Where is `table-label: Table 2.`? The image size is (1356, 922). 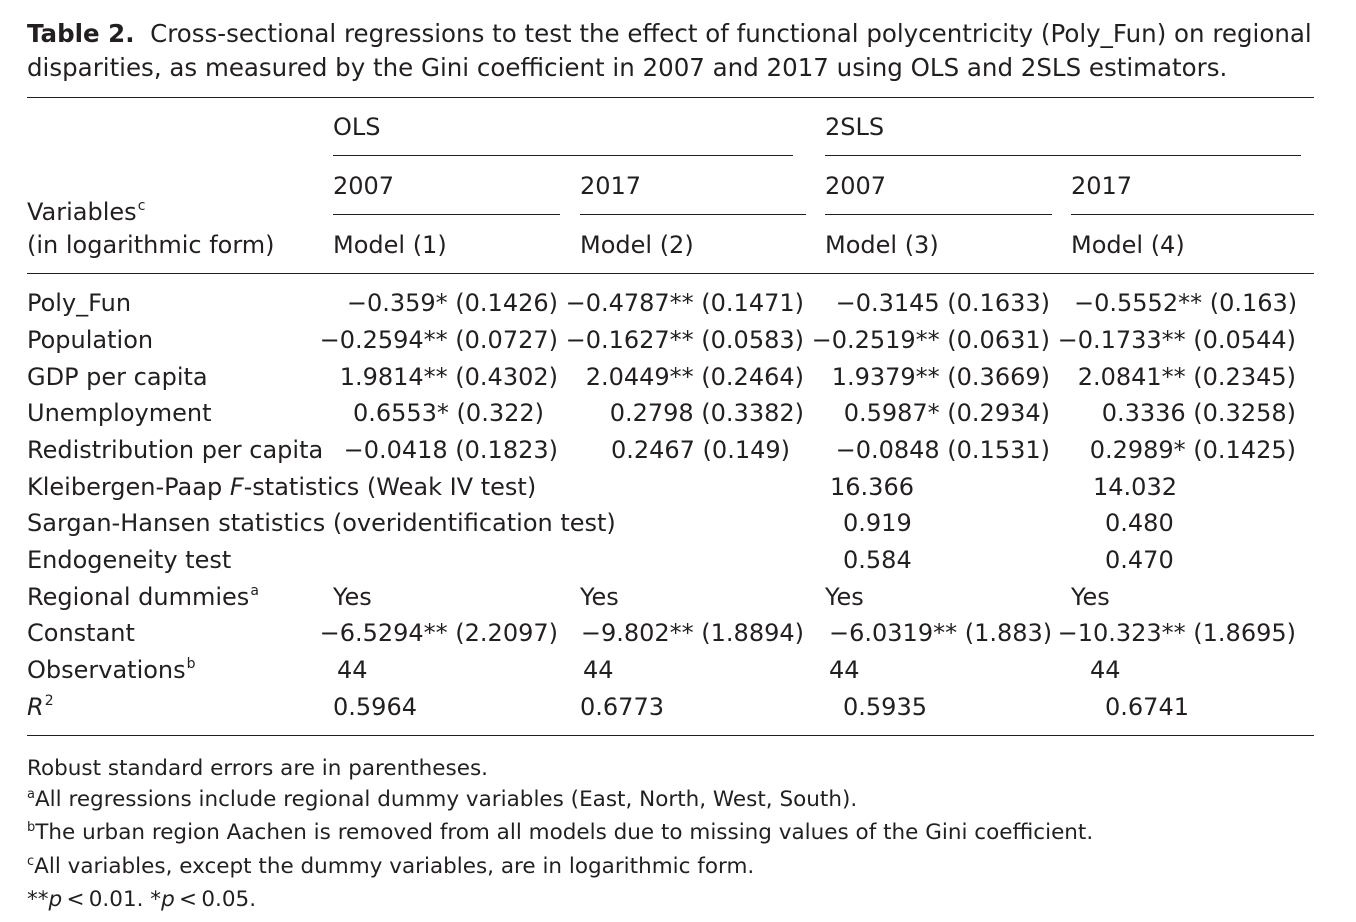
table-label: Table 2. is located at coordinates (81, 33).